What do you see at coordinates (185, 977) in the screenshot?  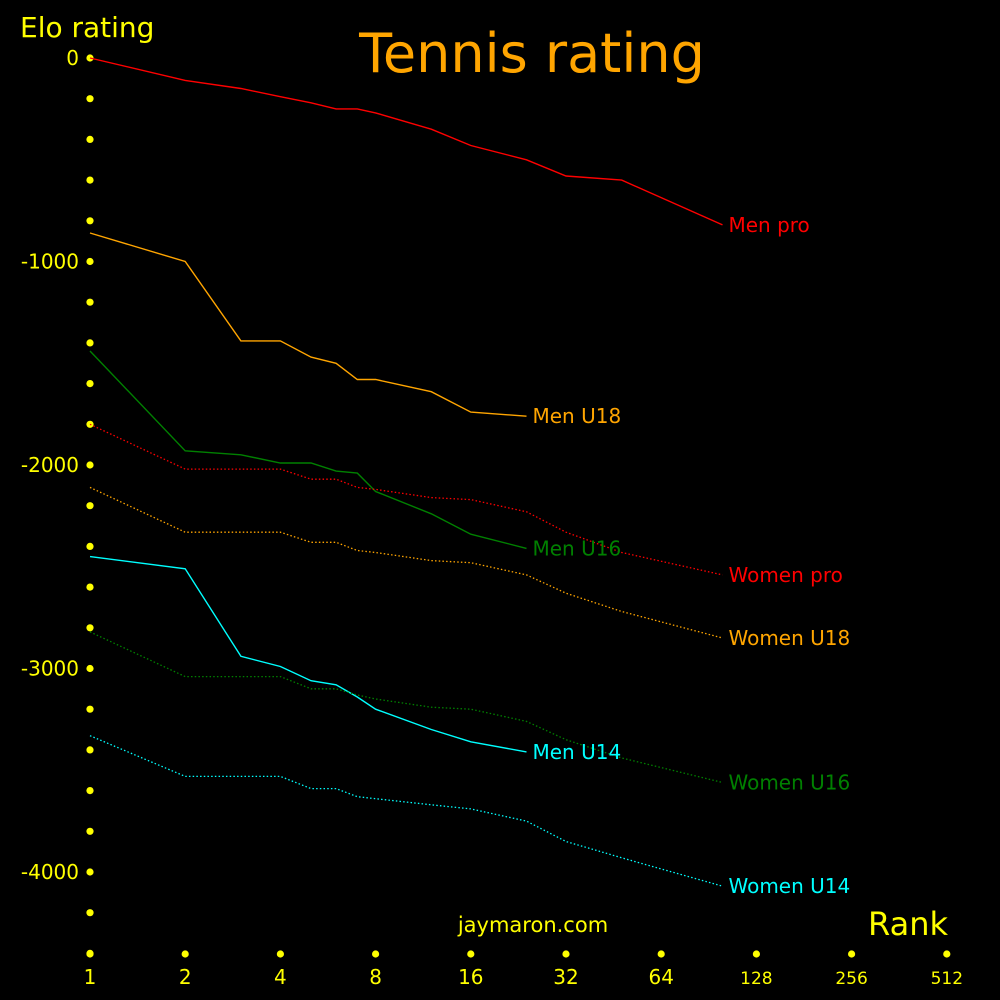 I see `x-tick-label: 2` at bounding box center [185, 977].